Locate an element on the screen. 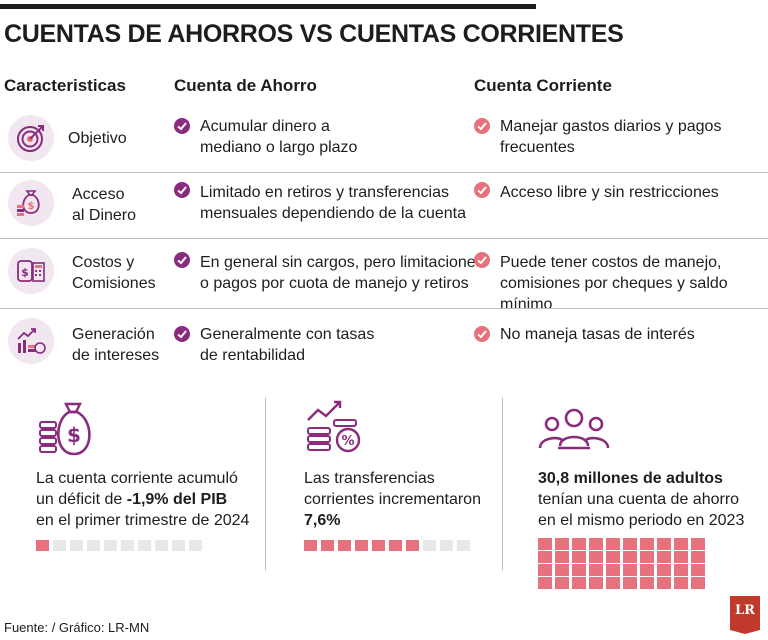  corriente-line: Acceso libre y sin restricciones is located at coordinates (609, 192).